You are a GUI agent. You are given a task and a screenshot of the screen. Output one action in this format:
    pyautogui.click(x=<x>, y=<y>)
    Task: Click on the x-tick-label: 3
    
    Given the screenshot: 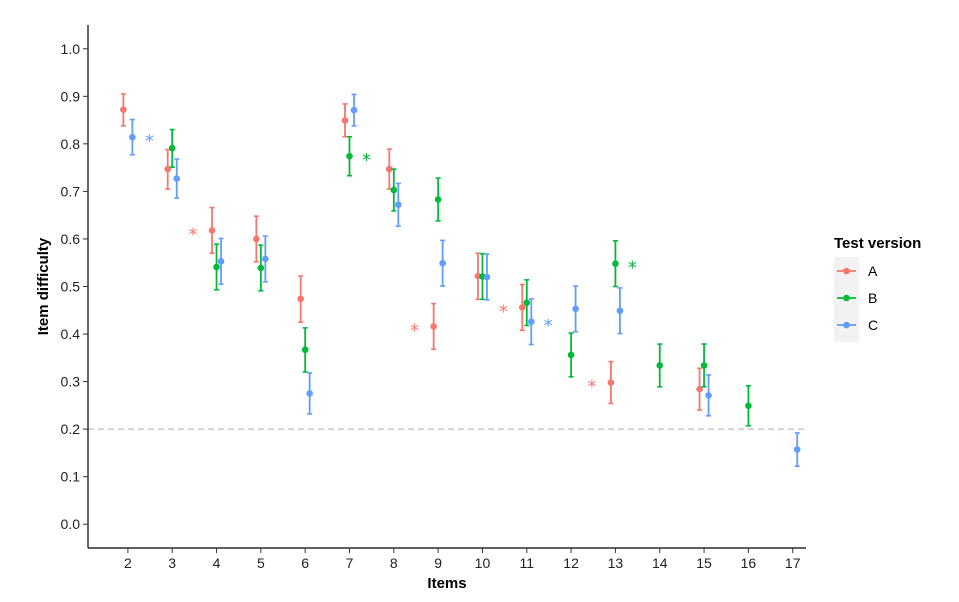 What is the action you would take?
    pyautogui.click(x=172, y=563)
    